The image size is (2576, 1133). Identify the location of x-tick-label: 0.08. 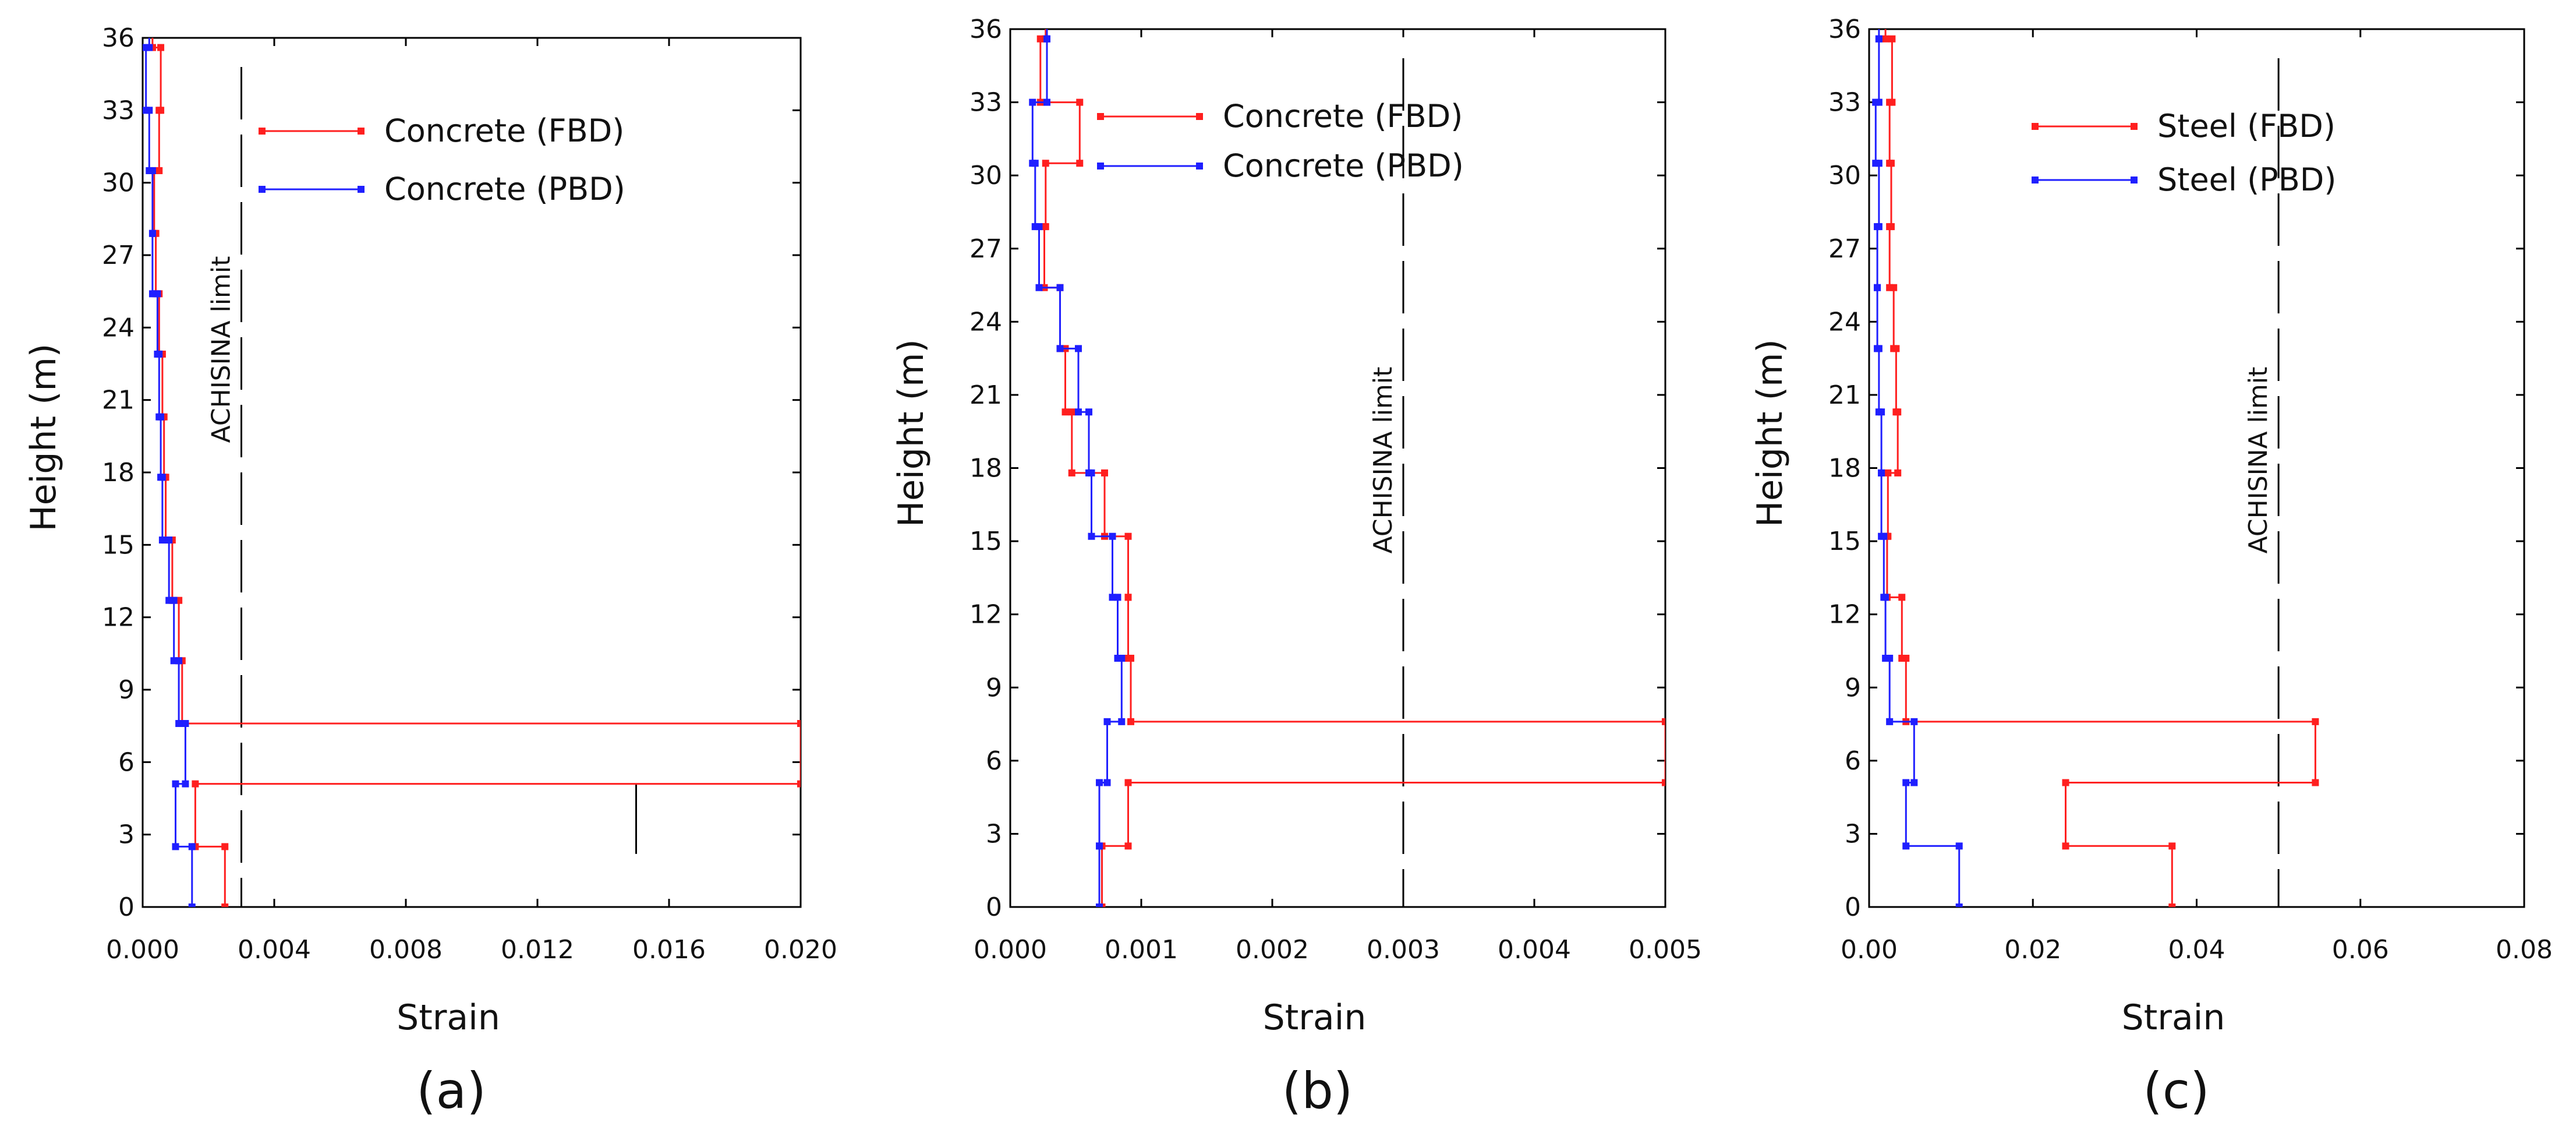
(2524, 950).